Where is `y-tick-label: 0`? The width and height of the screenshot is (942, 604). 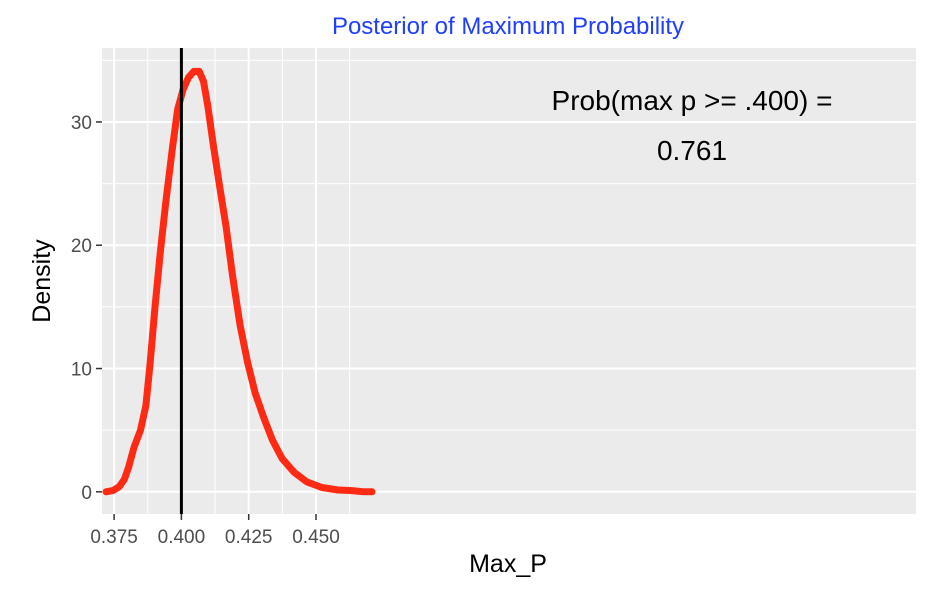
y-tick-label: 0 is located at coordinates (86, 493).